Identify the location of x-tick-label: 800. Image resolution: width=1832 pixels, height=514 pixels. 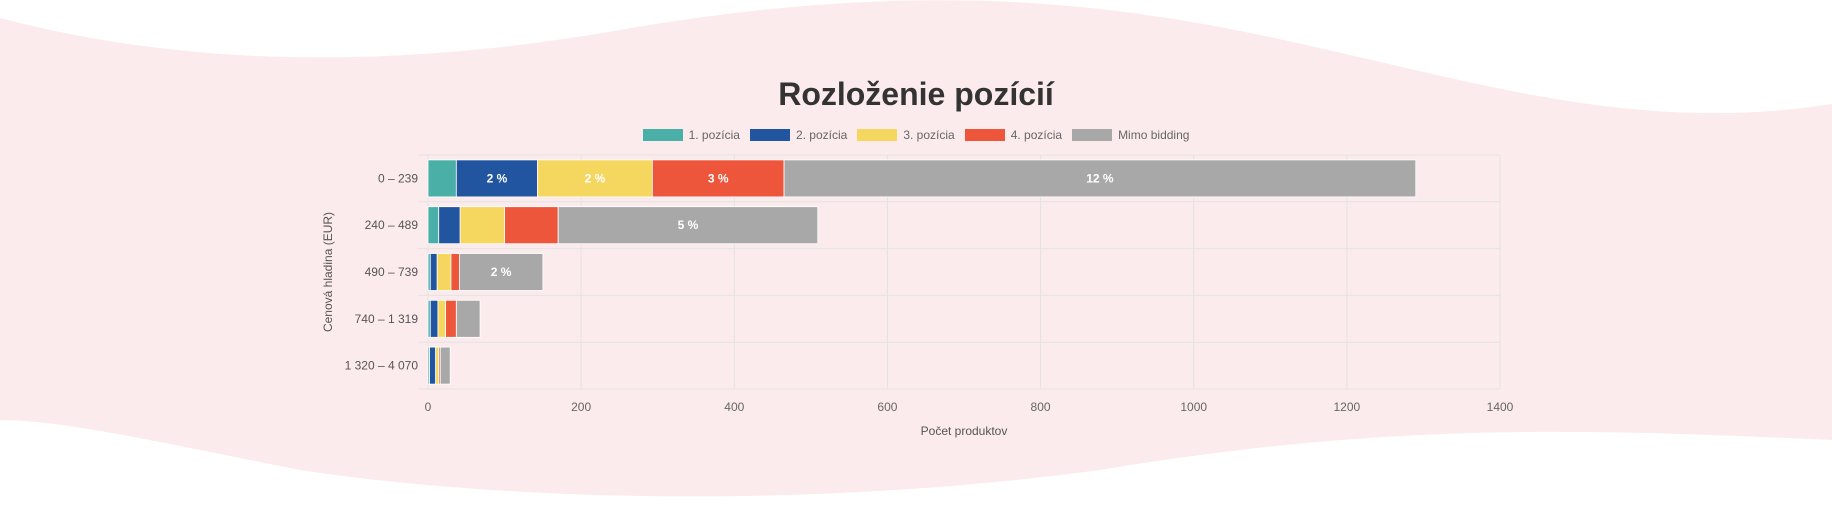
(1041, 407).